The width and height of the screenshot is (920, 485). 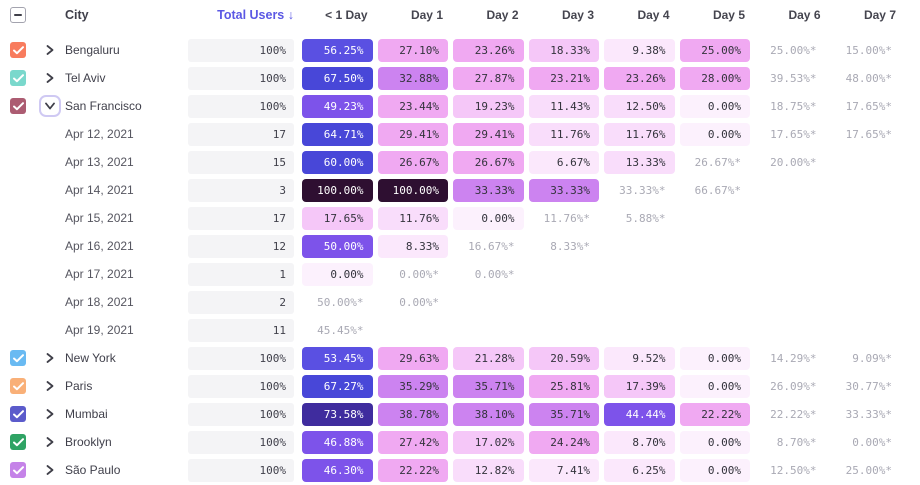 I want to click on city-label: Bengaluru, so click(x=92, y=50).